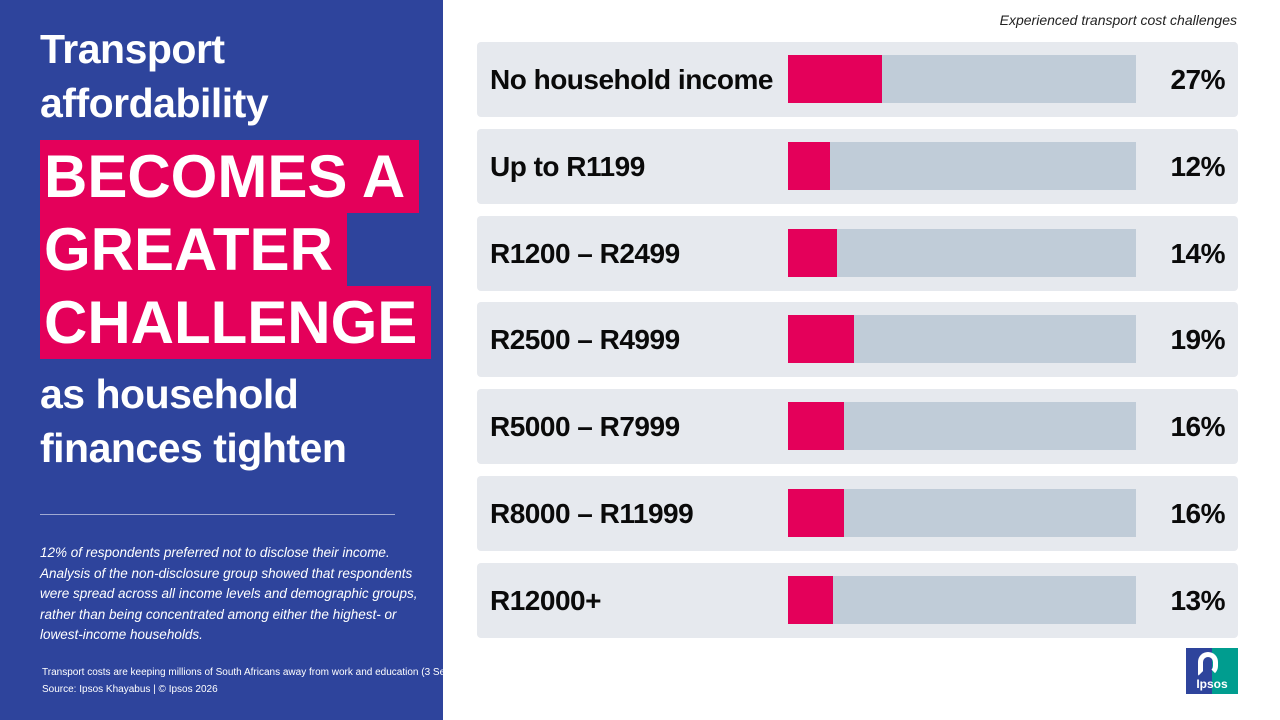 The height and width of the screenshot is (720, 1280). What do you see at coordinates (130, 689) in the screenshot?
I see `footer-source: Source: Ipsos Khayabus | © Ipsos 2026` at bounding box center [130, 689].